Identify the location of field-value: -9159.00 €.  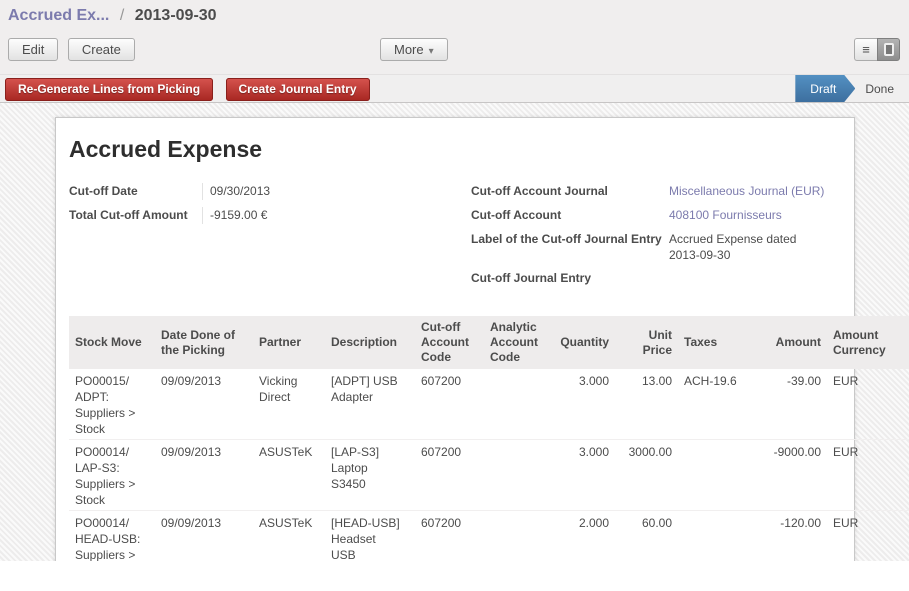
(234, 215).